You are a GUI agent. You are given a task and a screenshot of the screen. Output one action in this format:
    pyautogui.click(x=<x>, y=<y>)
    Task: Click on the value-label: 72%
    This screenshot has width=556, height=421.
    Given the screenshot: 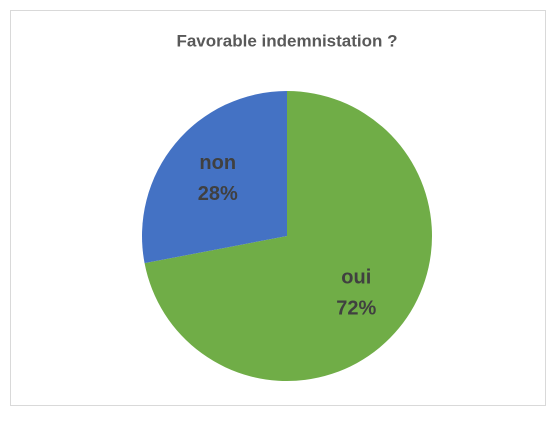 What is the action you would take?
    pyautogui.click(x=356, y=309)
    